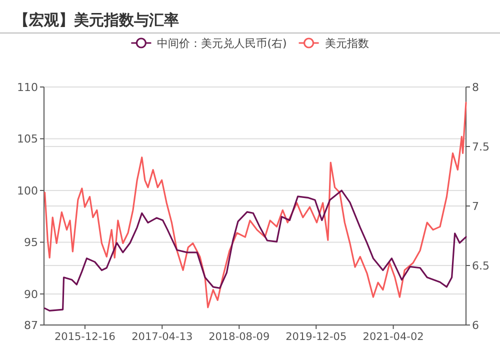 The image size is (500, 344). Describe the element at coordinates (222, 43) in the screenshot. I see `legend-label: 中间价：美元兑人民币(右)` at that location.